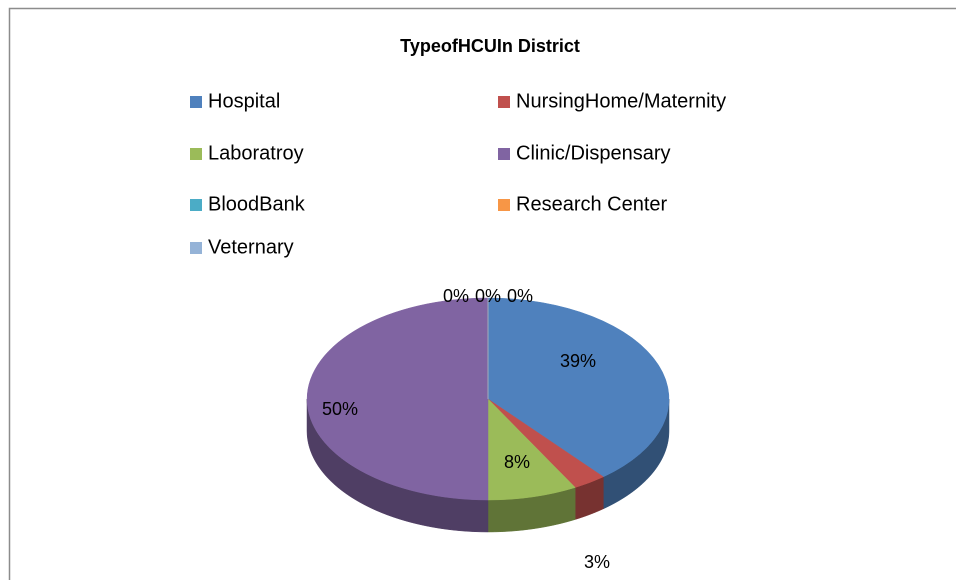  Describe the element at coordinates (597, 562) in the screenshot. I see `data-label: 3%` at that location.